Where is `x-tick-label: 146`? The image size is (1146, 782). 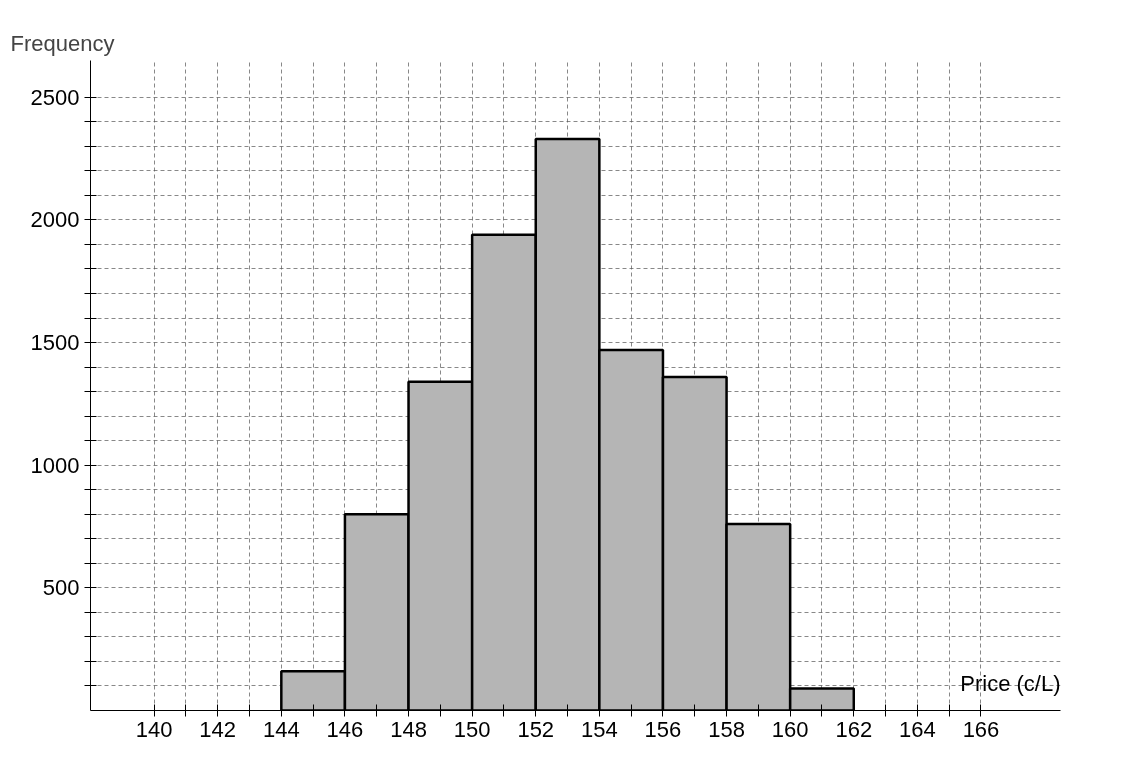
x-tick-label: 146 is located at coordinates (345, 729).